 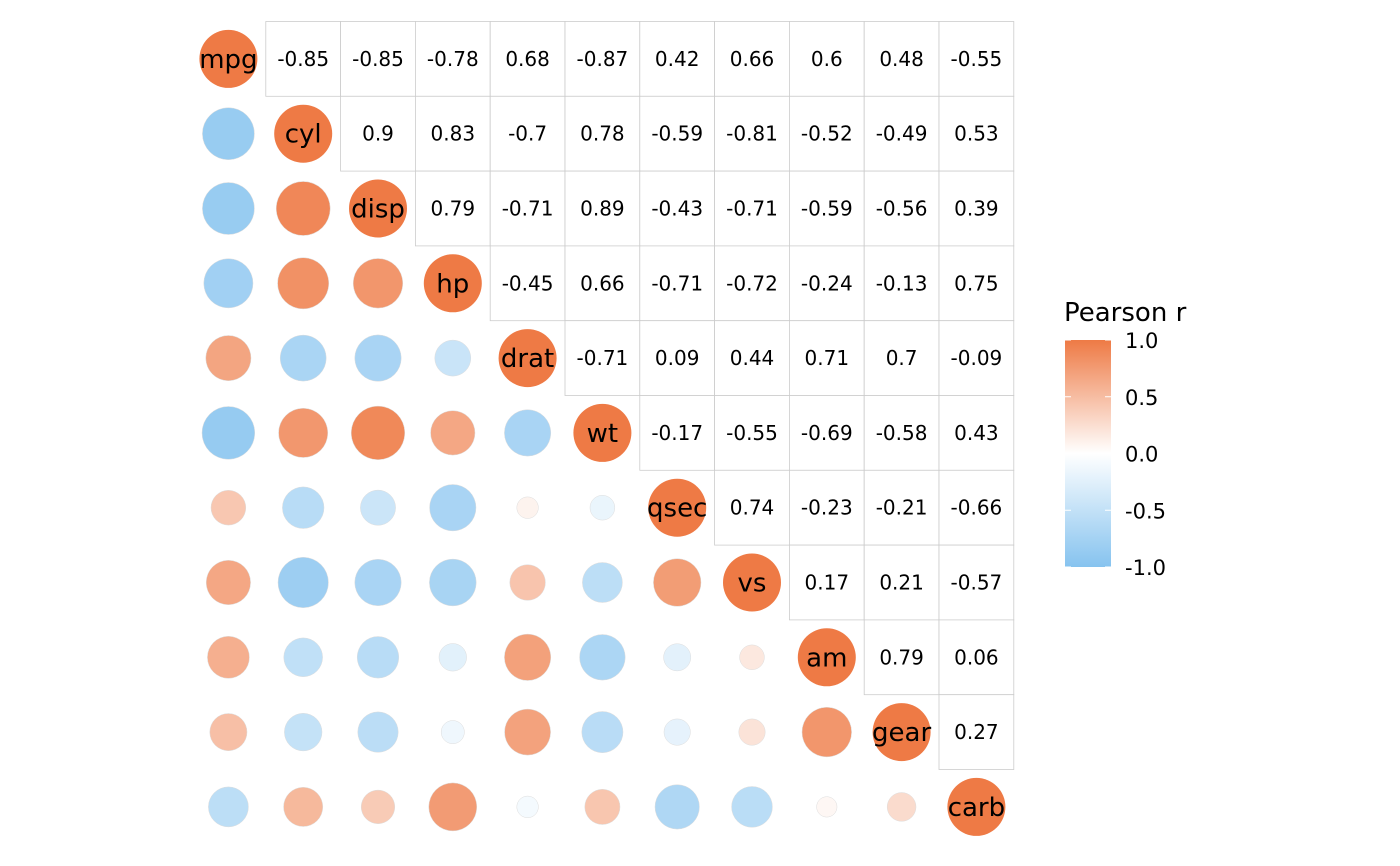 I want to click on correlation-value-label: 0.89, so click(x=602, y=209).